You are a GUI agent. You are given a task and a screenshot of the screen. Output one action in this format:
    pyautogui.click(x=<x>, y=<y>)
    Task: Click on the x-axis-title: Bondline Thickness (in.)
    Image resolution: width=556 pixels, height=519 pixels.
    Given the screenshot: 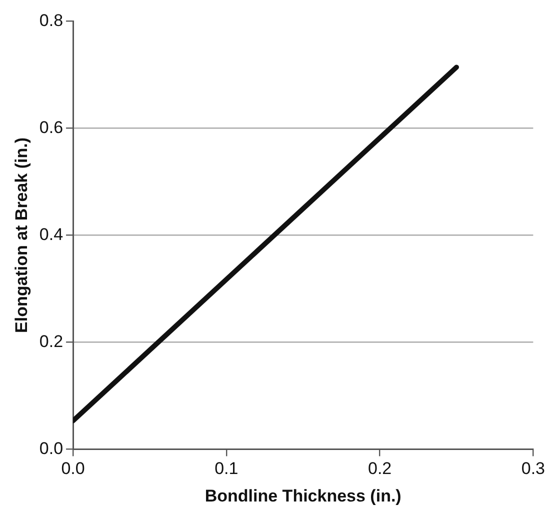 What is the action you would take?
    pyautogui.click(x=303, y=496)
    